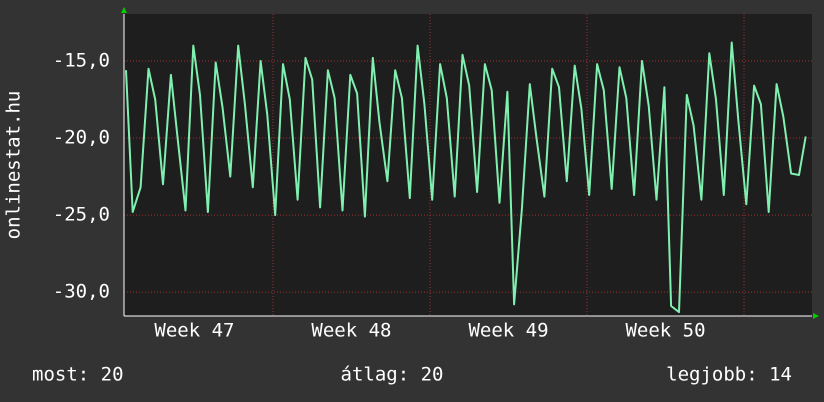 This screenshot has height=402, width=824. I want to click on x-tick-label: Week 47, so click(194, 331).